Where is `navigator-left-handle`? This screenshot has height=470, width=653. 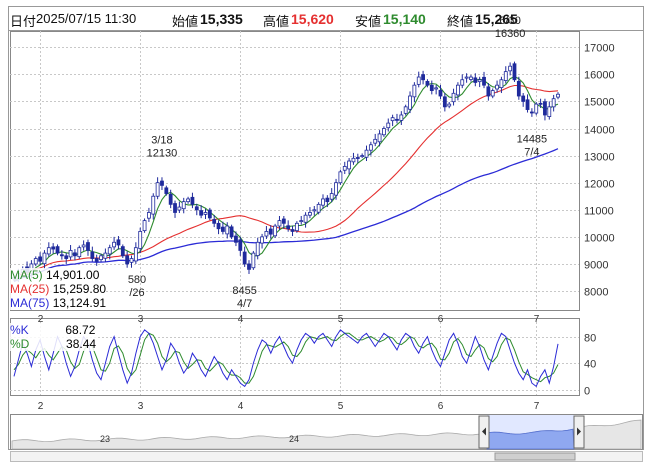
navigator-left-handle is located at coordinates (484, 432).